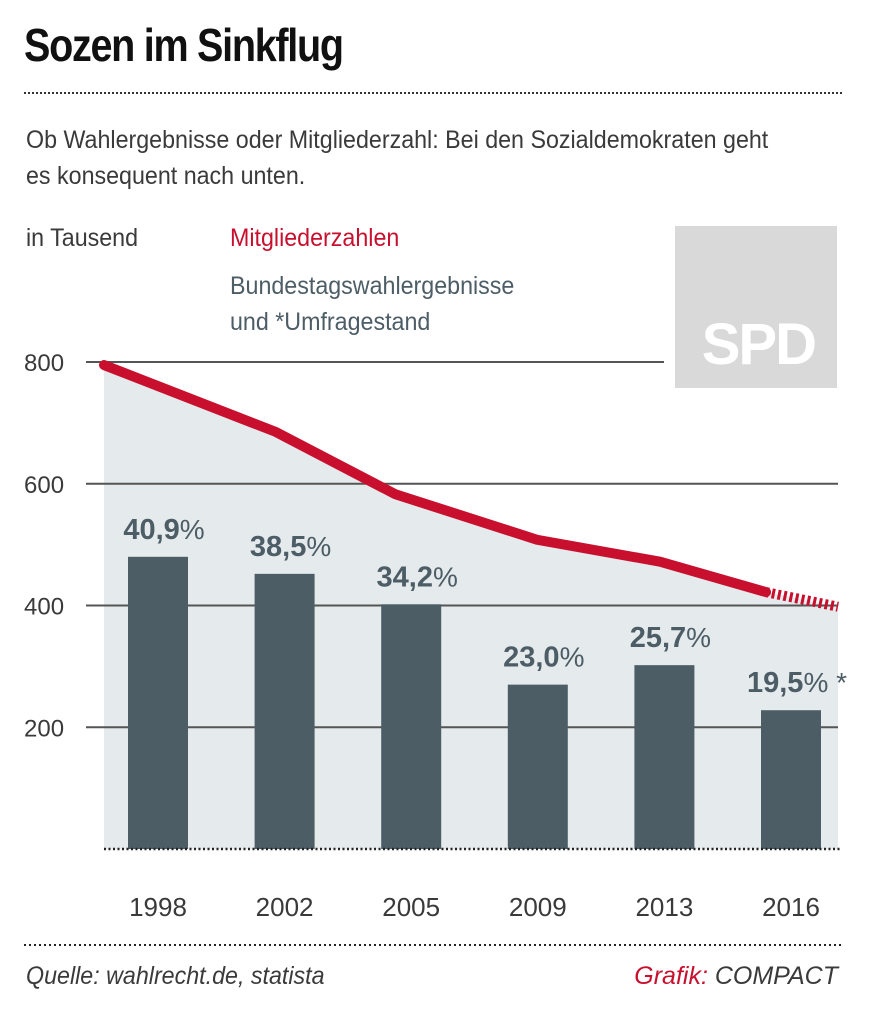 This screenshot has width=874, height=1024. What do you see at coordinates (776, 976) in the screenshot?
I see `credit-name: COMPACT` at bounding box center [776, 976].